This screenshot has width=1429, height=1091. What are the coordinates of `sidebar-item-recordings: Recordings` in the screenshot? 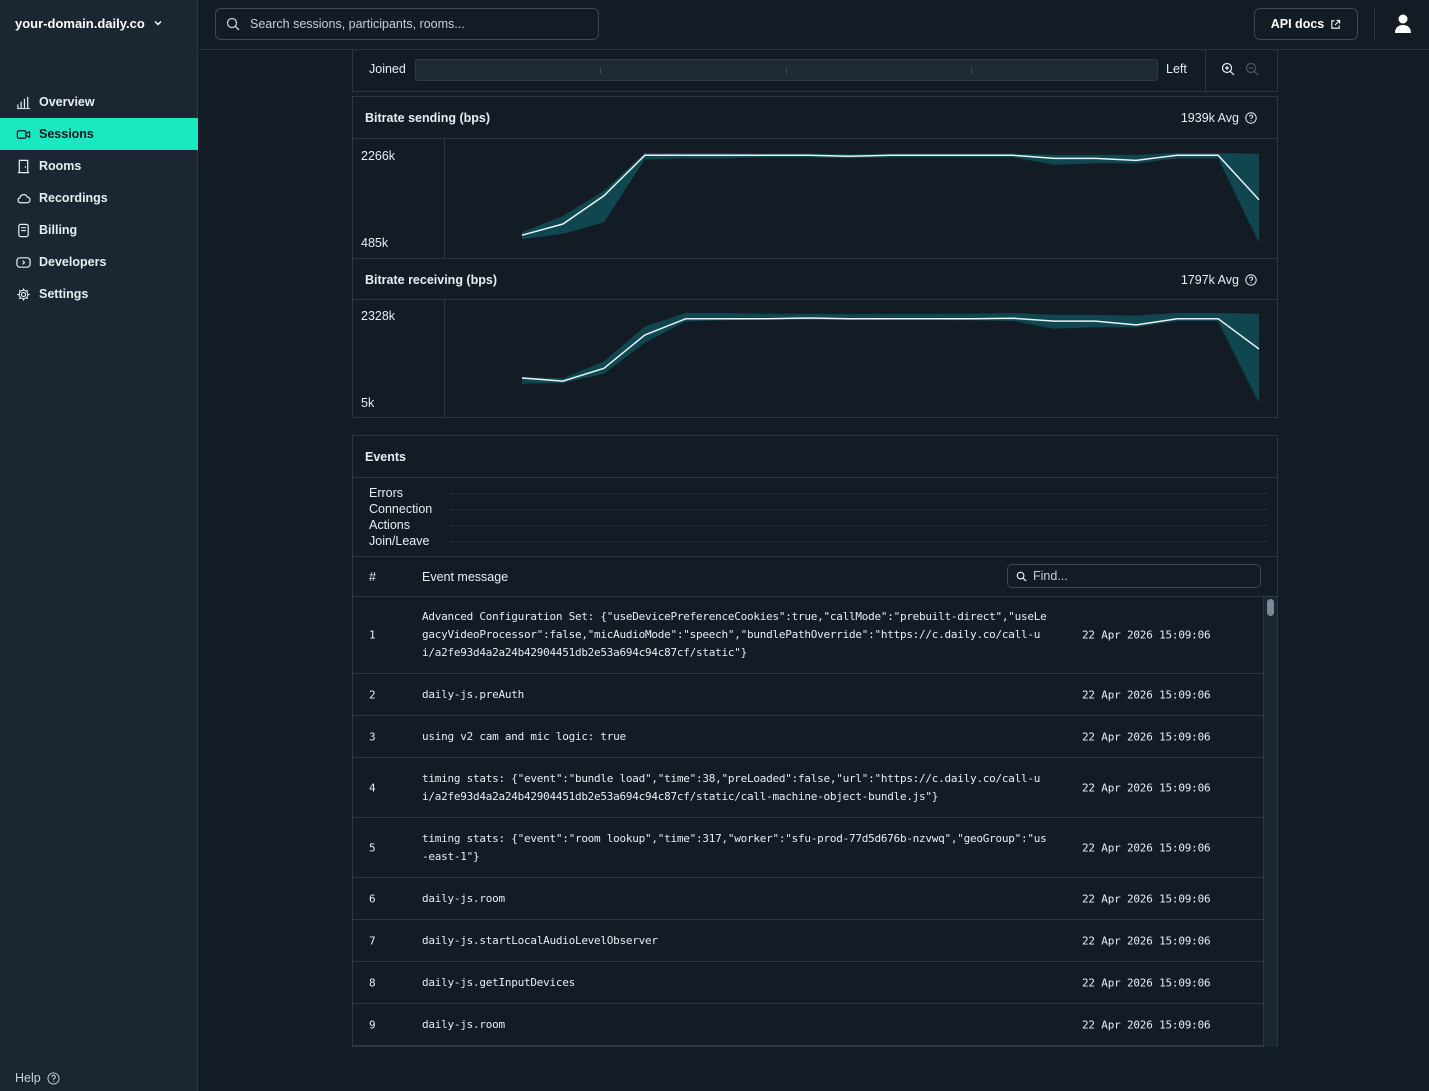 It's located at (99, 198).